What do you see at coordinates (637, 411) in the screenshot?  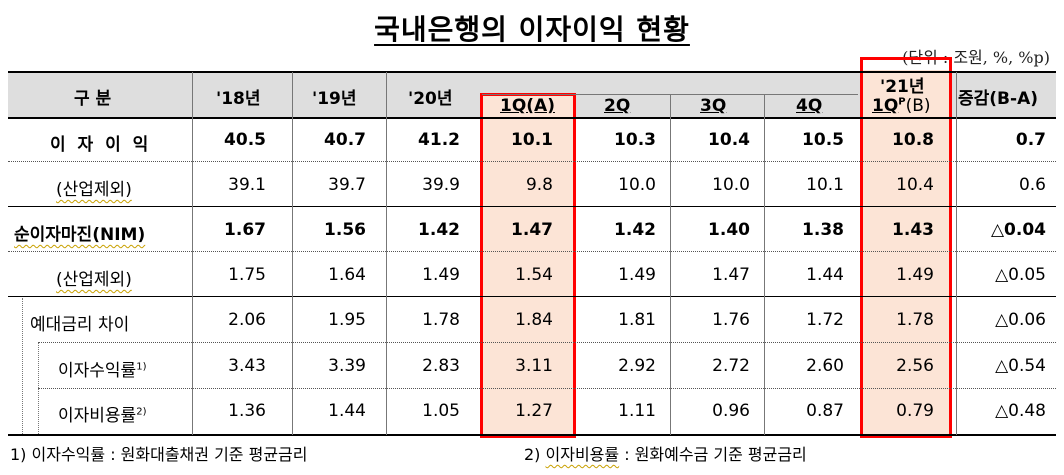 I see `table-cell: 1.11` at bounding box center [637, 411].